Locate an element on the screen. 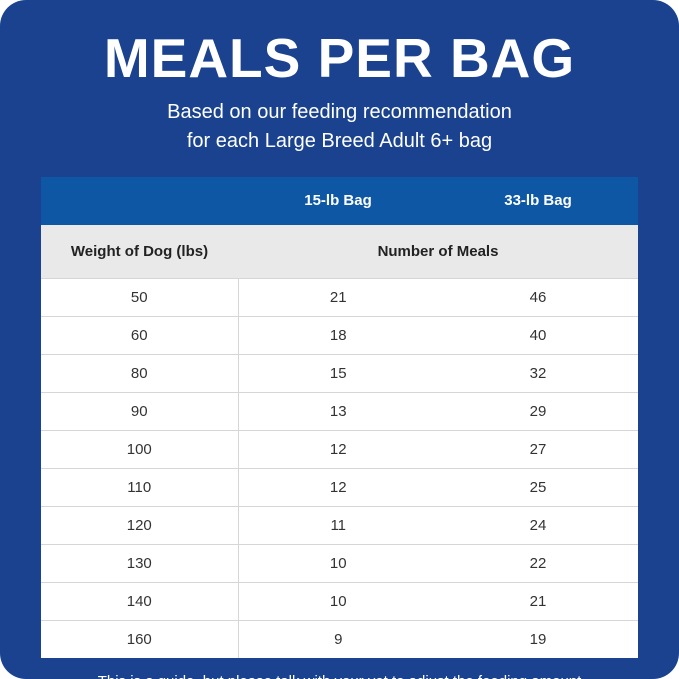 The height and width of the screenshot is (679, 679). meals-33lb-cell: 40 is located at coordinates (537, 335).